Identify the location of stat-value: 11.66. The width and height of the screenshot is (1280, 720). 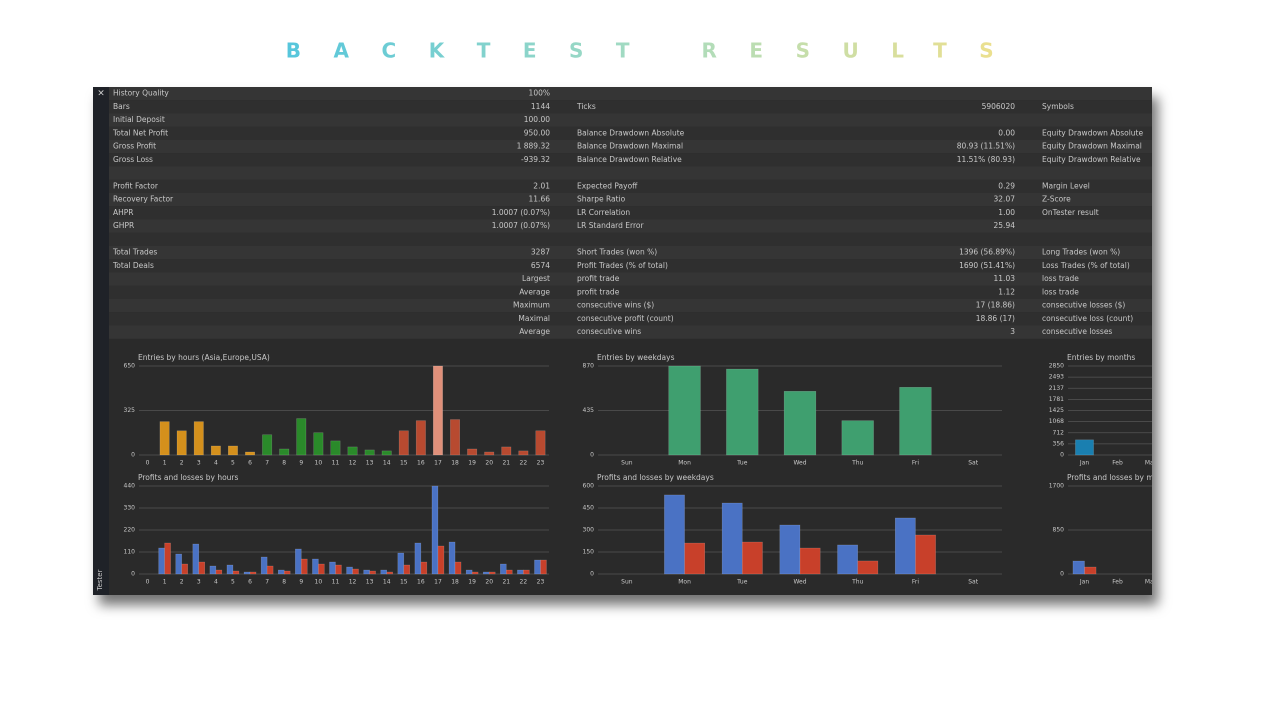
(540, 199).